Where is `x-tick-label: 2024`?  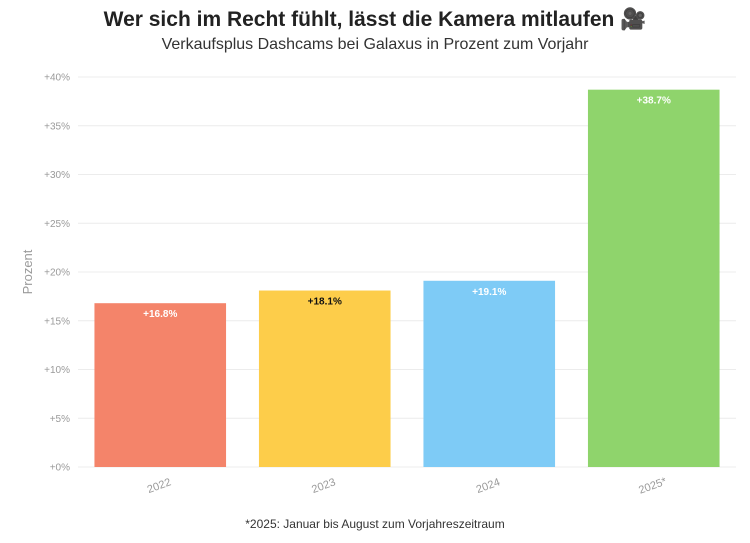 x-tick-label: 2024 is located at coordinates (488, 486).